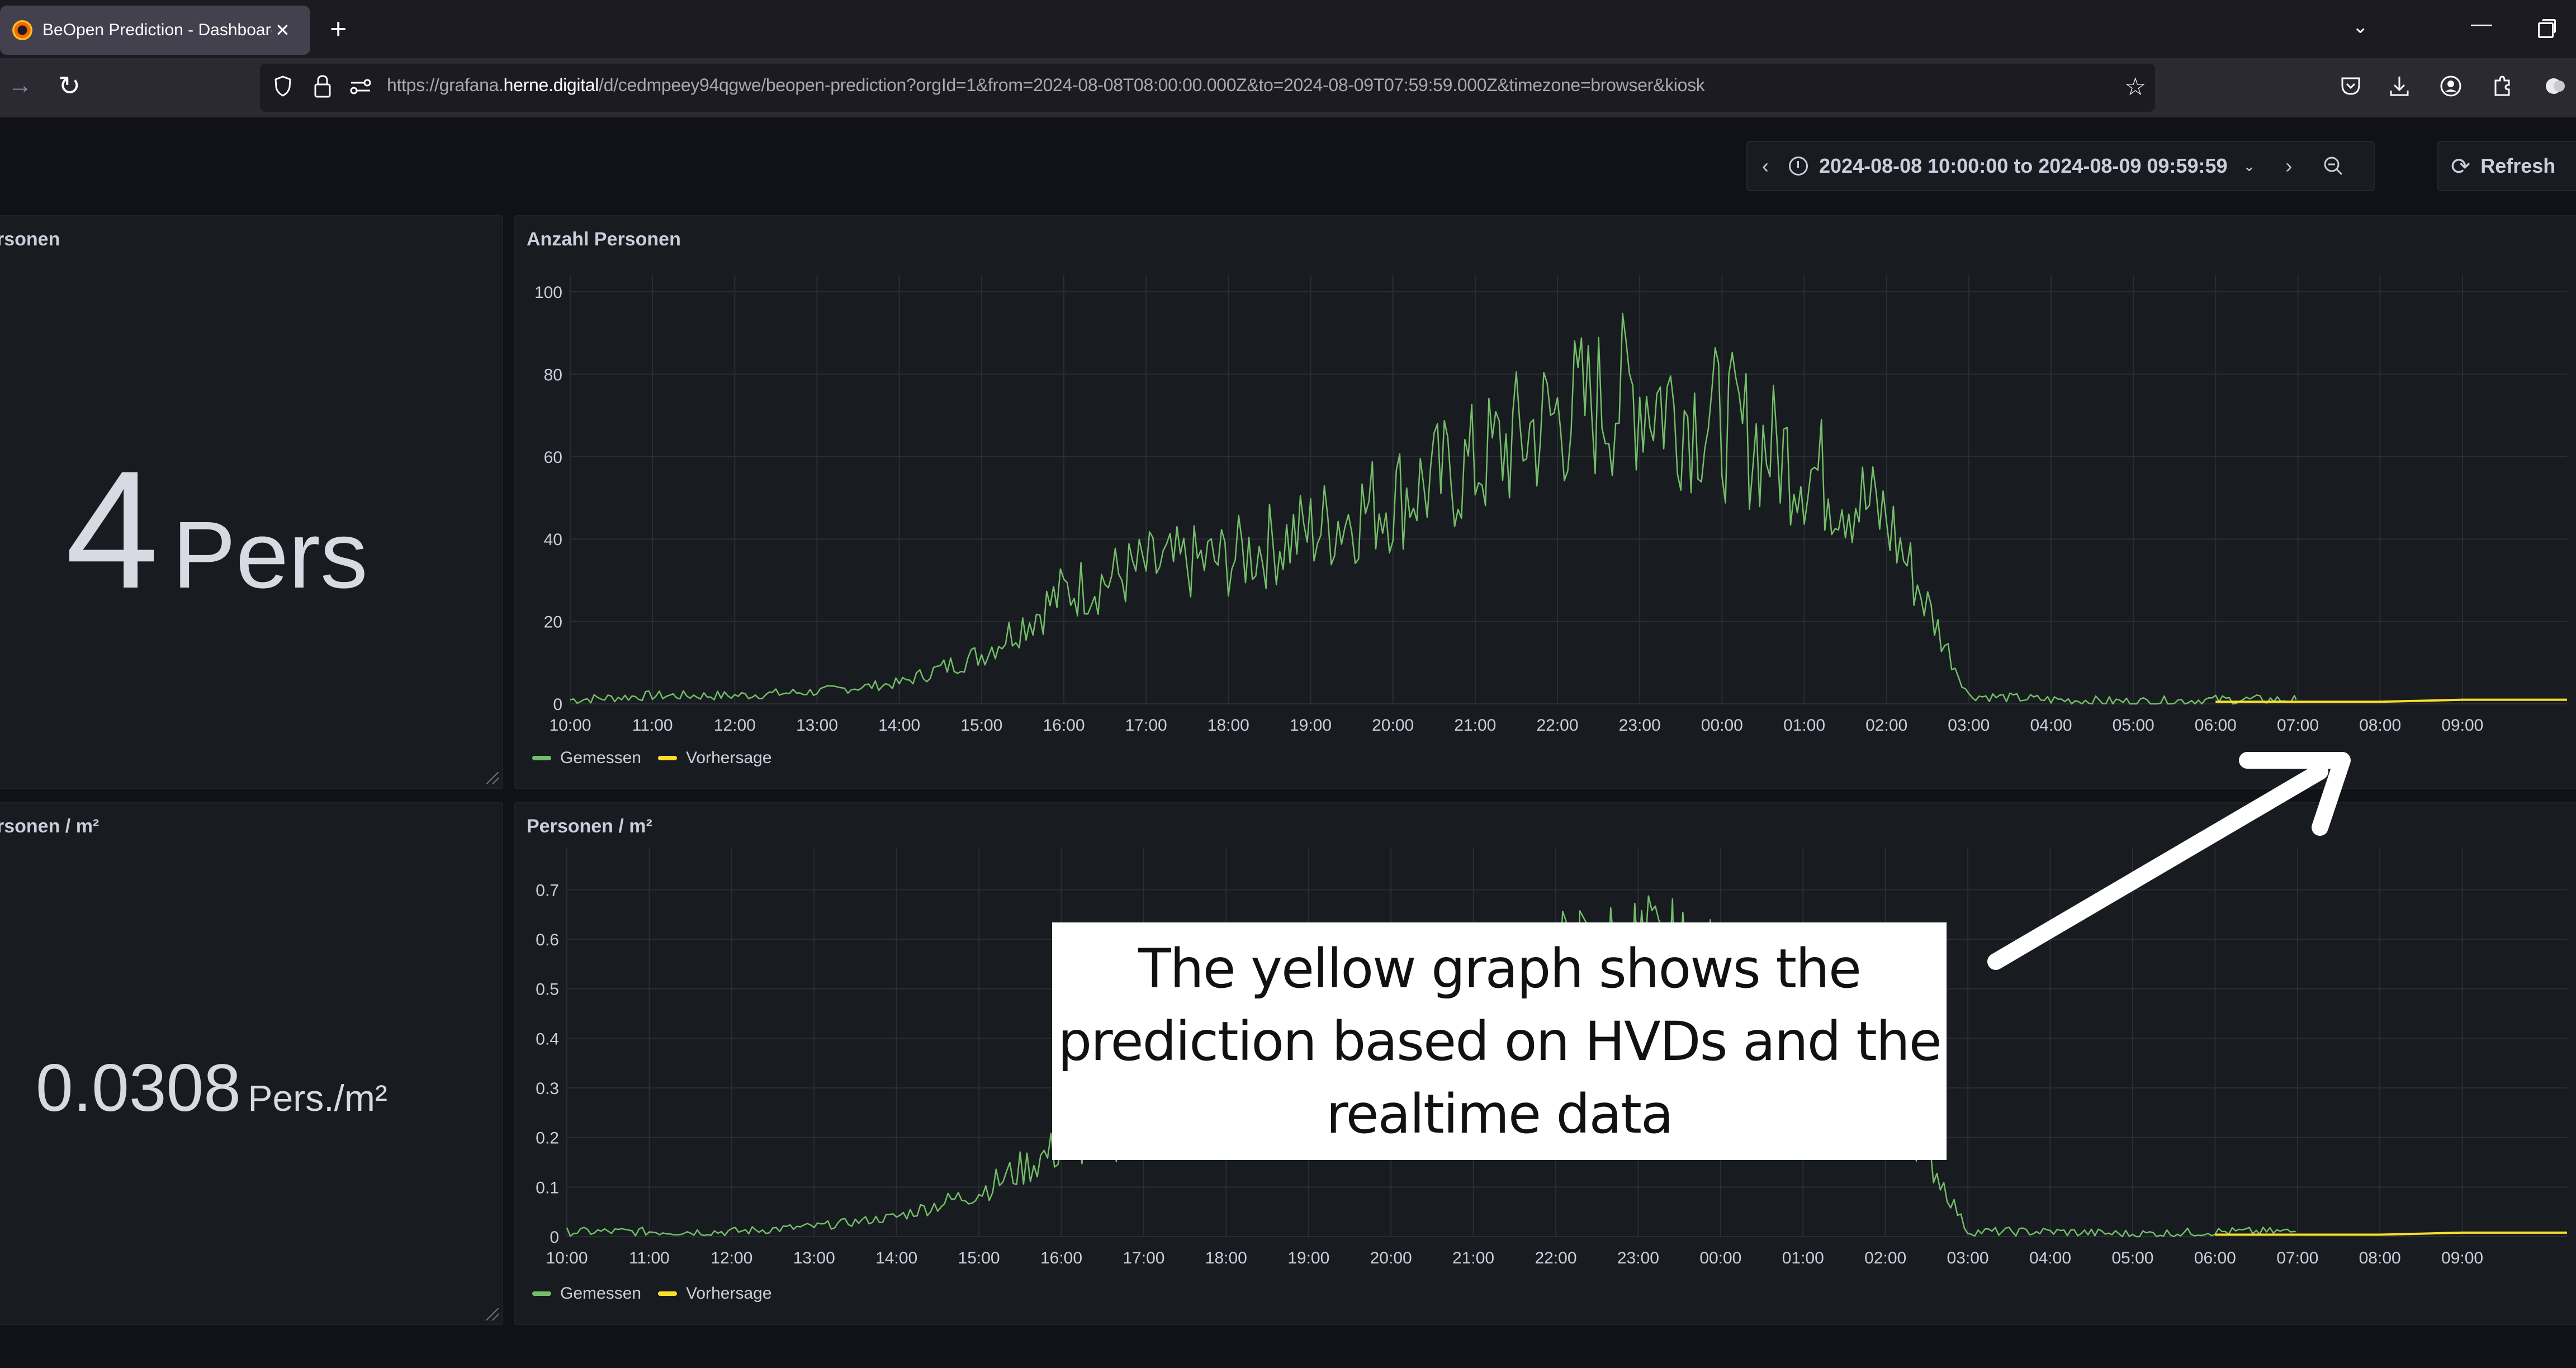 This screenshot has width=2576, height=1368. I want to click on time-range-dropdown-chevron-icon: ⌄, so click(2250, 165).